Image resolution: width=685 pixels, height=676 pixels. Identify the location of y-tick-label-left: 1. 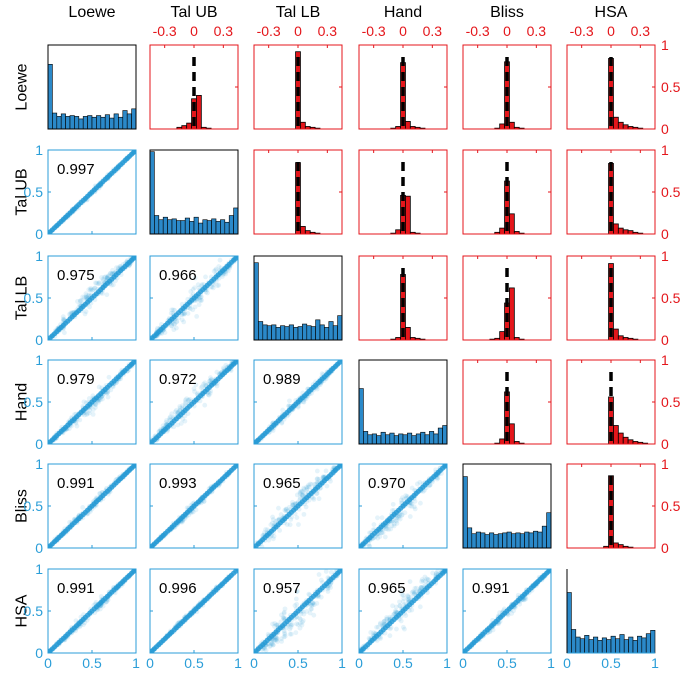
(39, 464).